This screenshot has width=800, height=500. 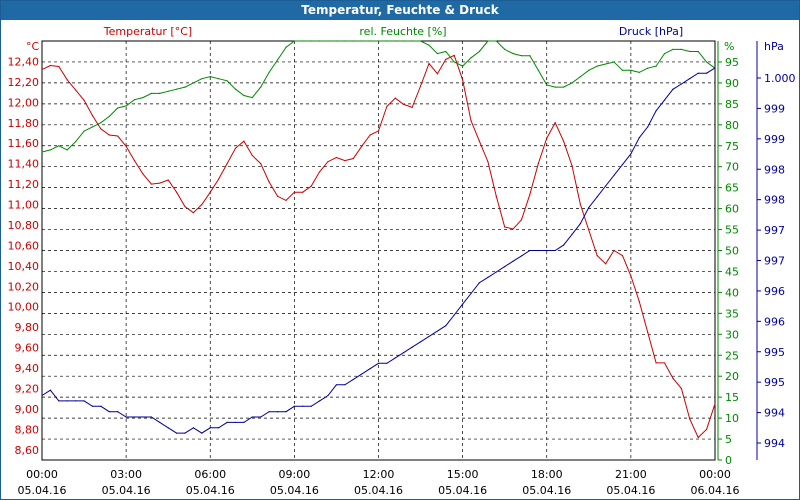 I want to click on right1-axis-tick: 10, so click(x=732, y=418).